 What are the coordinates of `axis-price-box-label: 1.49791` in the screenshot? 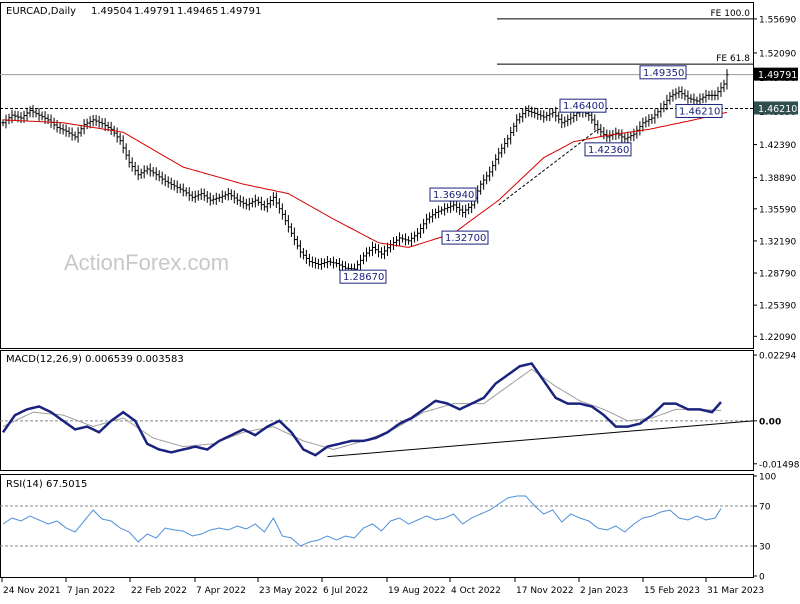 It's located at (777, 75).